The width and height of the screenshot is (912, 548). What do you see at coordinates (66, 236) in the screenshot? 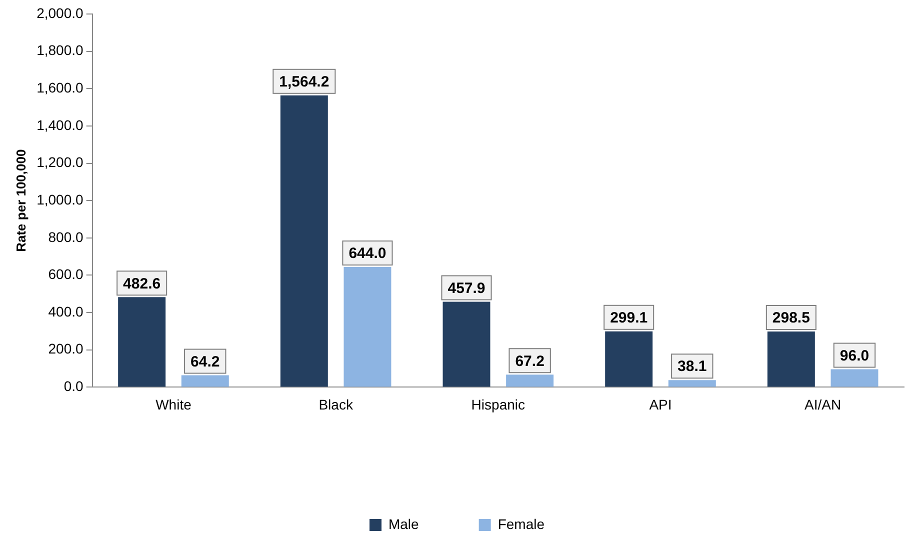
I see `y-tick-label: 800.0` at bounding box center [66, 236].